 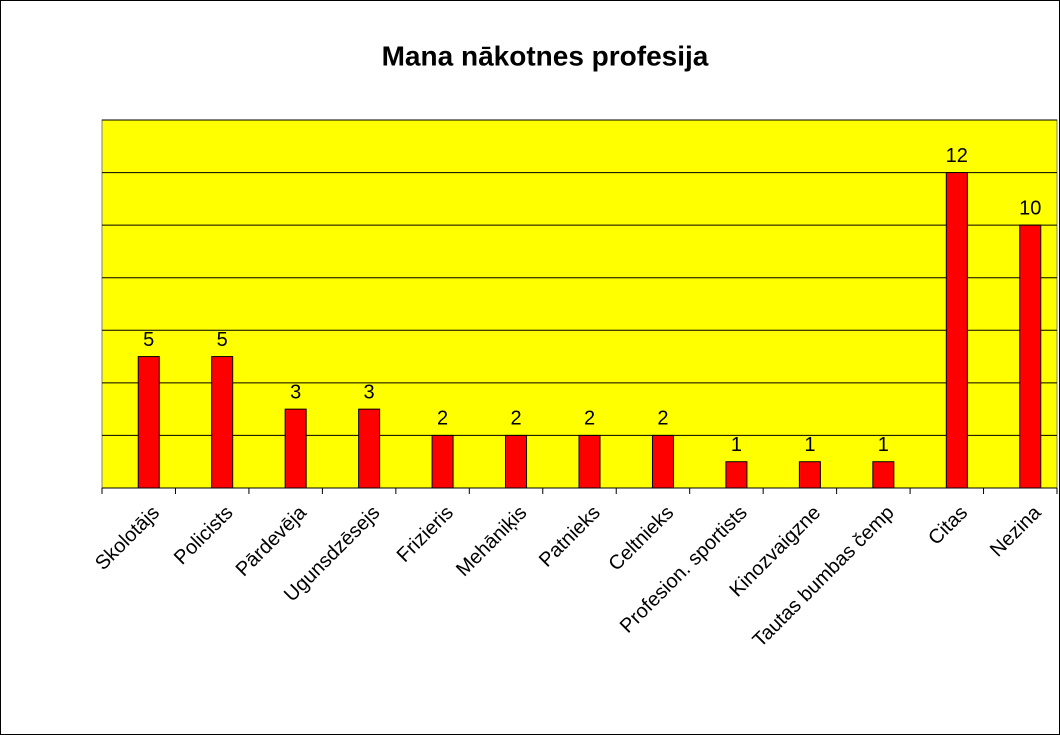 What do you see at coordinates (1030, 208) in the screenshot?
I see `value-label: 10` at bounding box center [1030, 208].